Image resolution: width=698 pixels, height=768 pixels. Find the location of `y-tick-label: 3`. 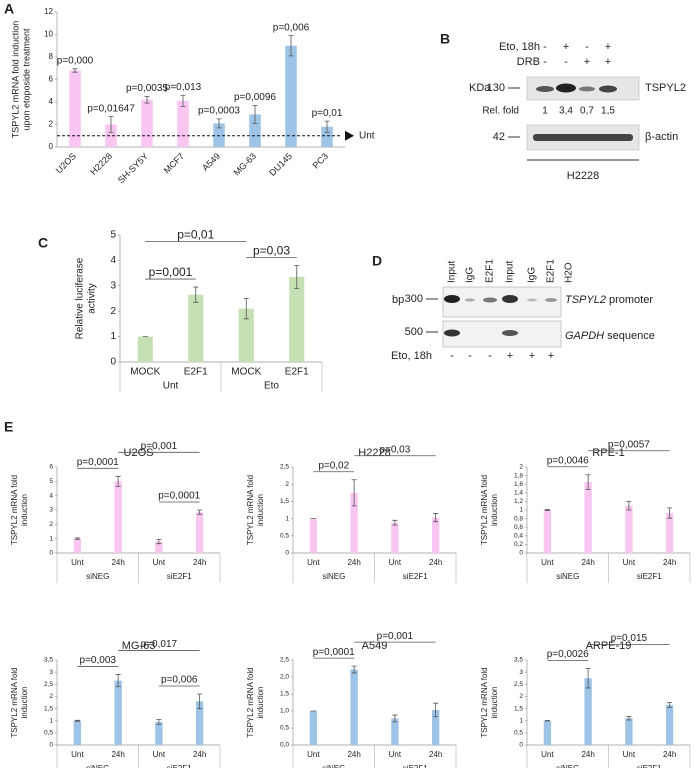

y-tick-label: 3 is located at coordinates (521, 672).